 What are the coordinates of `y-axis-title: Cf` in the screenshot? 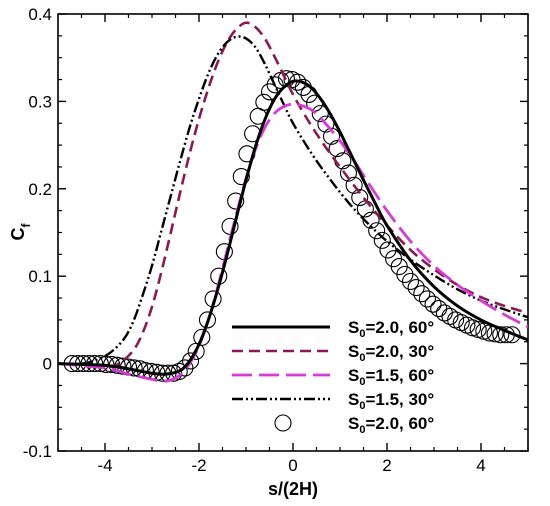 It's located at (20, 232).